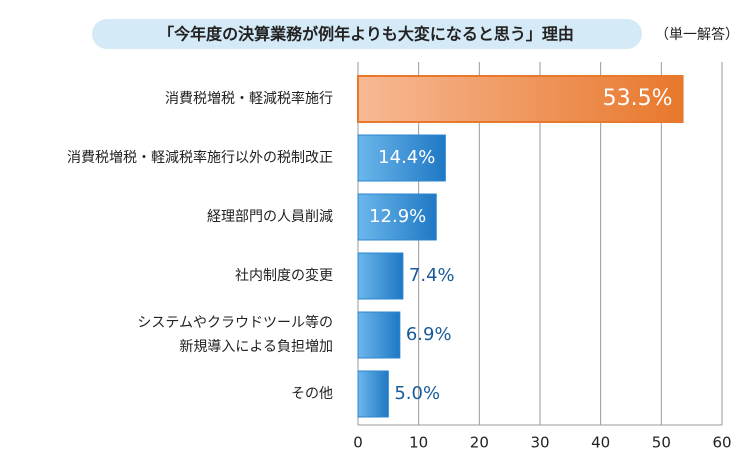  I want to click on value-label: 14.4%, so click(406, 157).